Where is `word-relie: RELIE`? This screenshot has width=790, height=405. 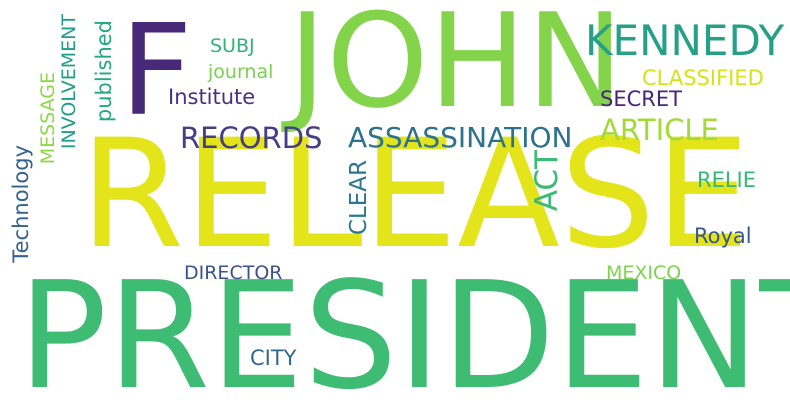 word-relie: RELIE is located at coordinates (727, 180).